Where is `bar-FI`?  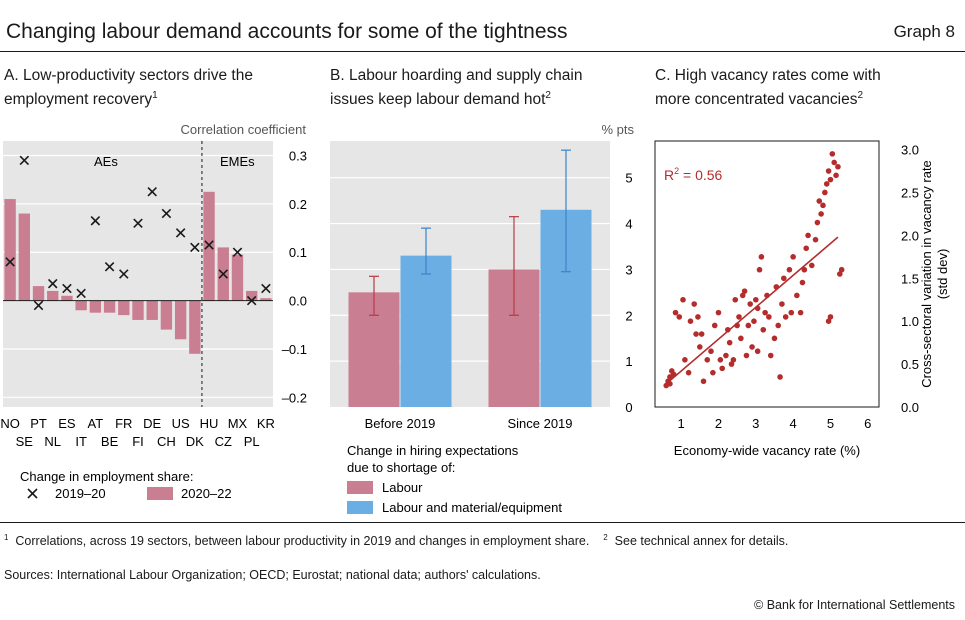
bar-FI is located at coordinates (138, 310).